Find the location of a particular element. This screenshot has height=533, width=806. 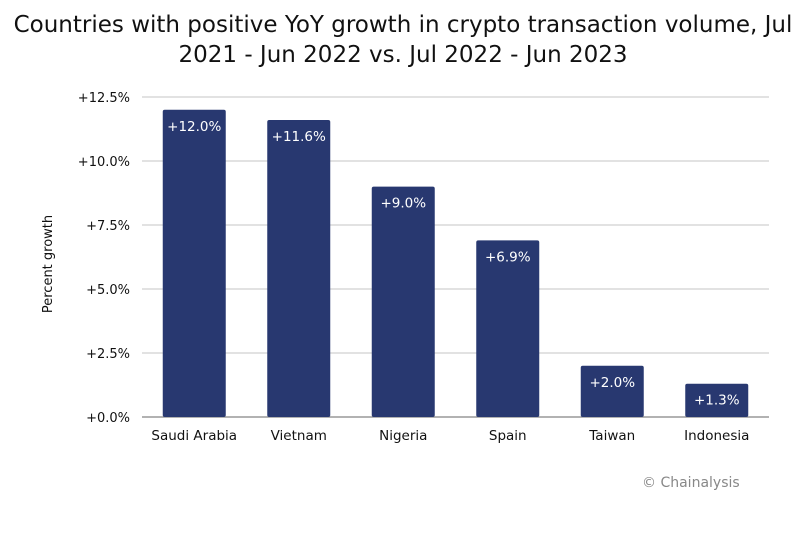

data-label: +12.0% is located at coordinates (194, 127).